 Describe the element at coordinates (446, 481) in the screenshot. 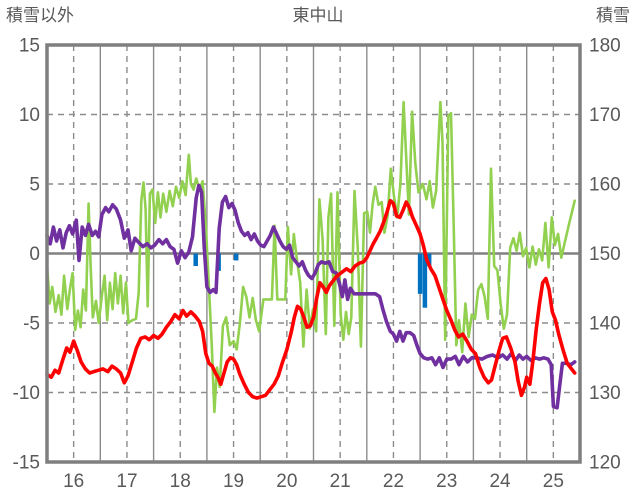

I see `x-axis-tick-label: 23` at that location.